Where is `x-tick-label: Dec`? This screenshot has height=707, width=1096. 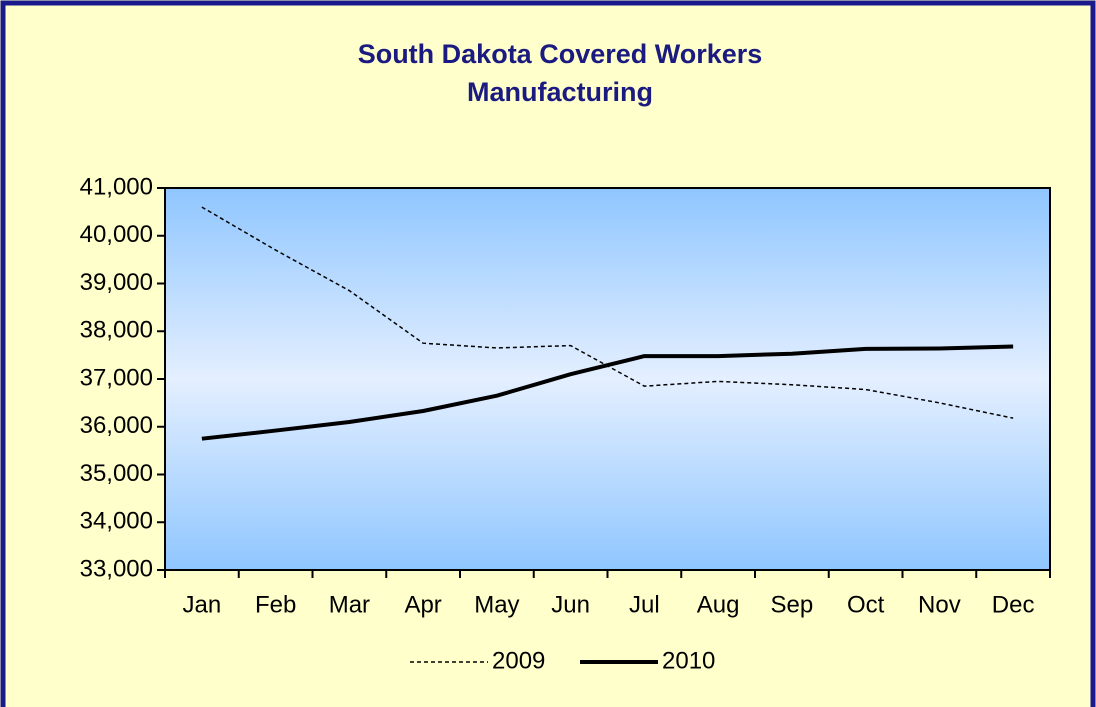 x-tick-label: Dec is located at coordinates (1013, 604).